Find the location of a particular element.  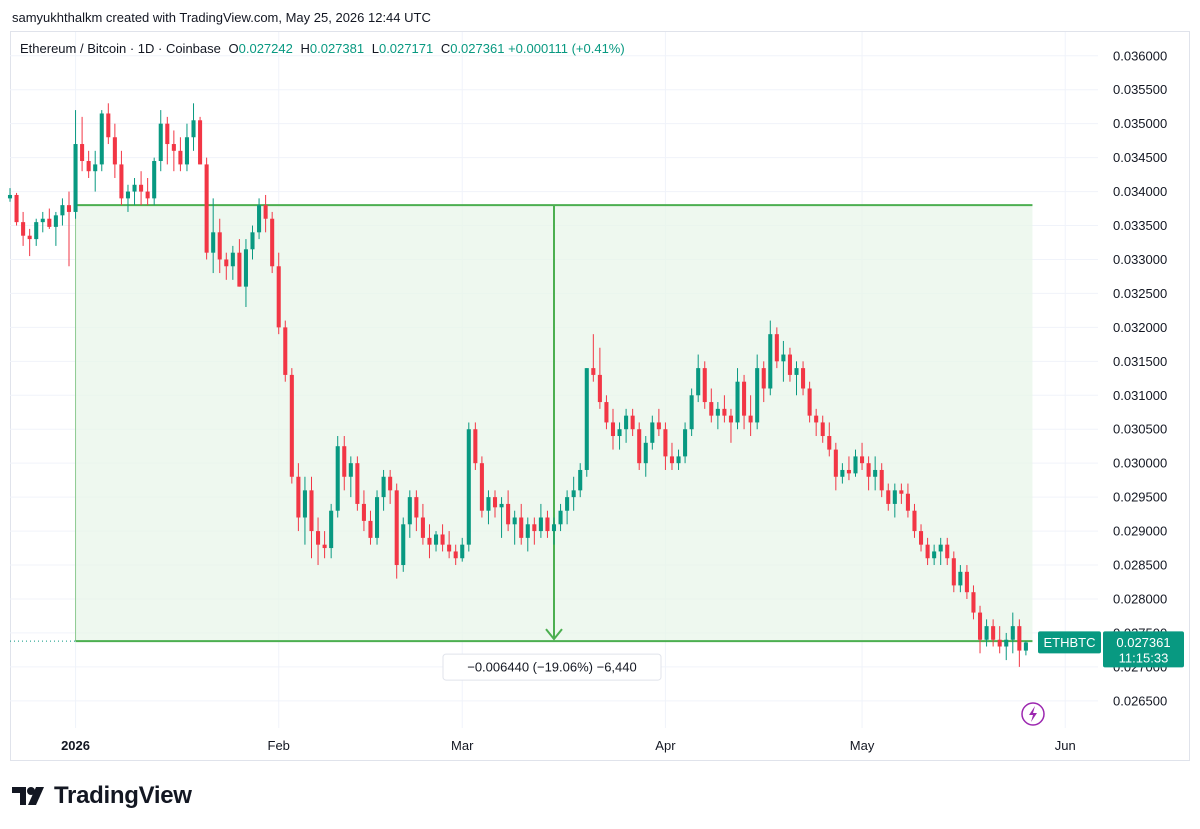

time-axis: 2026 Feb Mar Apr May Jun is located at coordinates (568, 745).